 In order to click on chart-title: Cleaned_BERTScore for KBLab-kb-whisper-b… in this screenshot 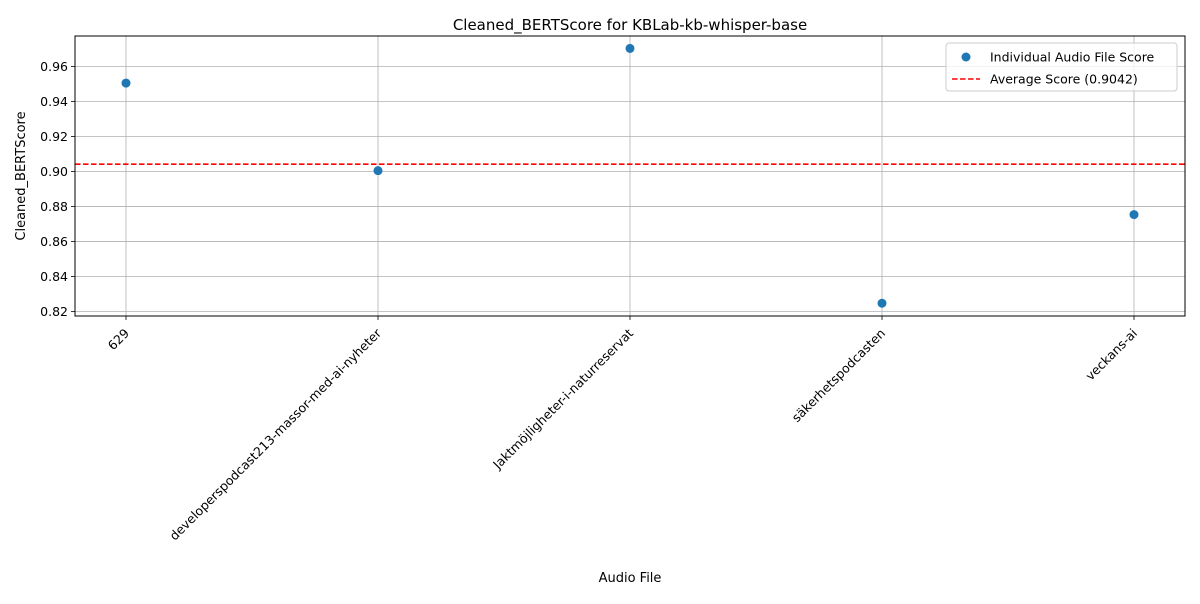, I will do `click(630, 25)`.